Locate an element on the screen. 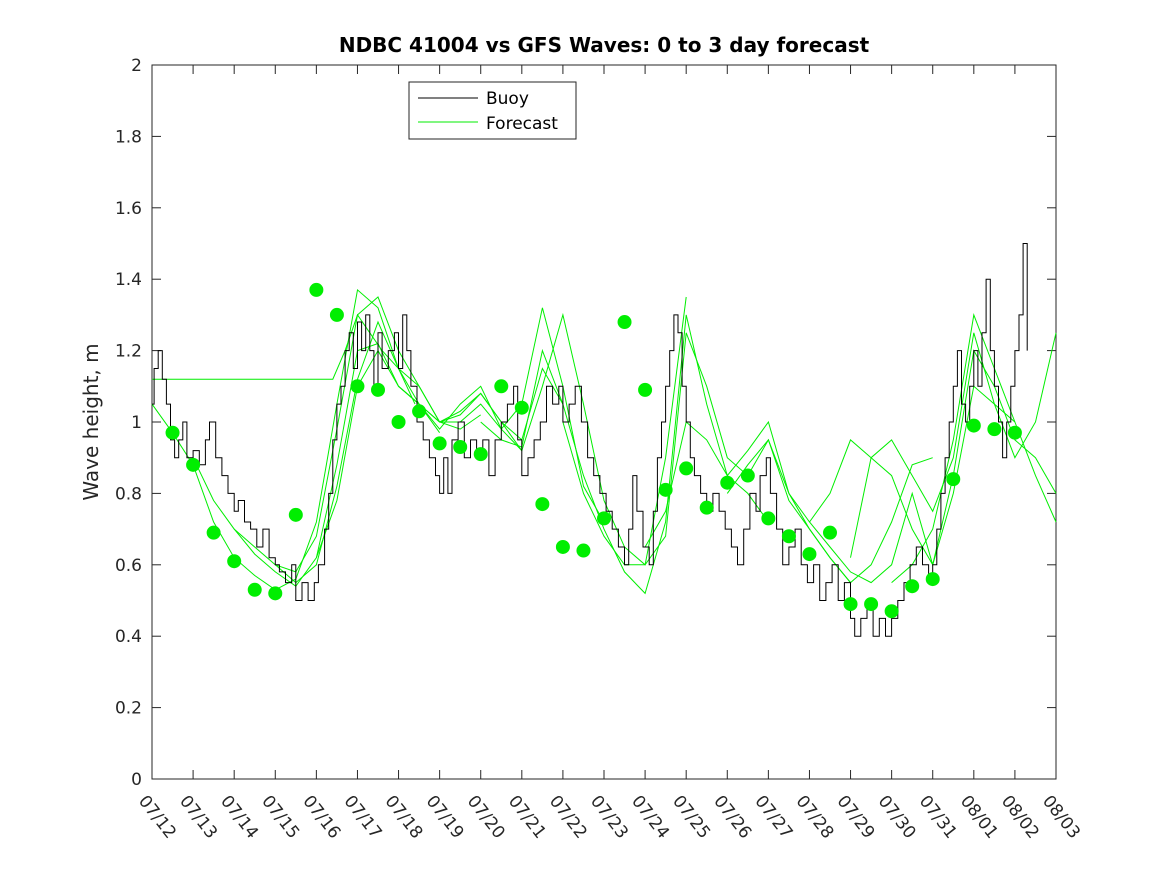 The image size is (1167, 875). y-tick-label: 0.8 is located at coordinates (128, 494).